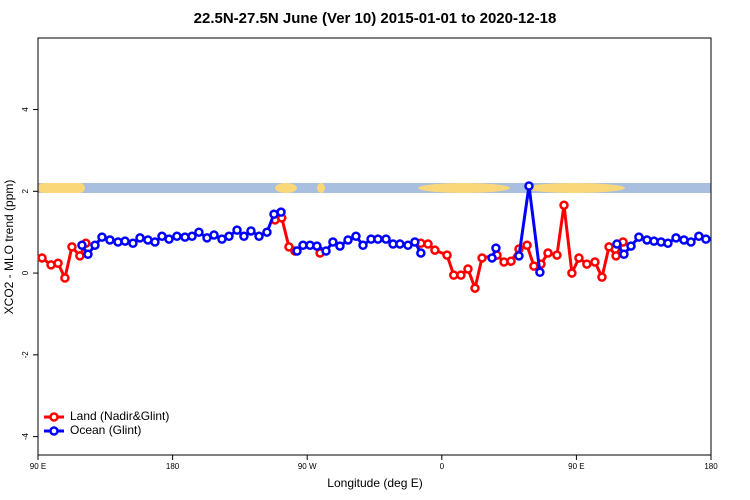 The height and width of the screenshot is (500, 750). I want to click on series-line, so click(393, 229).